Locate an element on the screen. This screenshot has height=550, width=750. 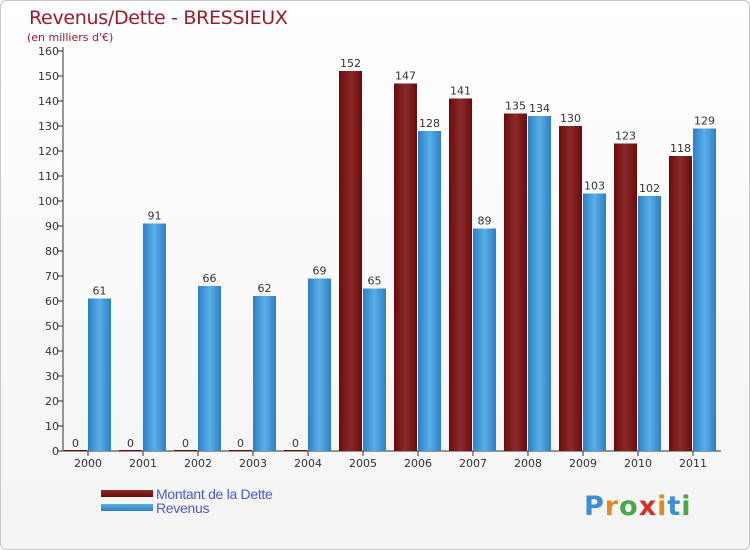
y-tick-label: 20 is located at coordinates (52, 401).